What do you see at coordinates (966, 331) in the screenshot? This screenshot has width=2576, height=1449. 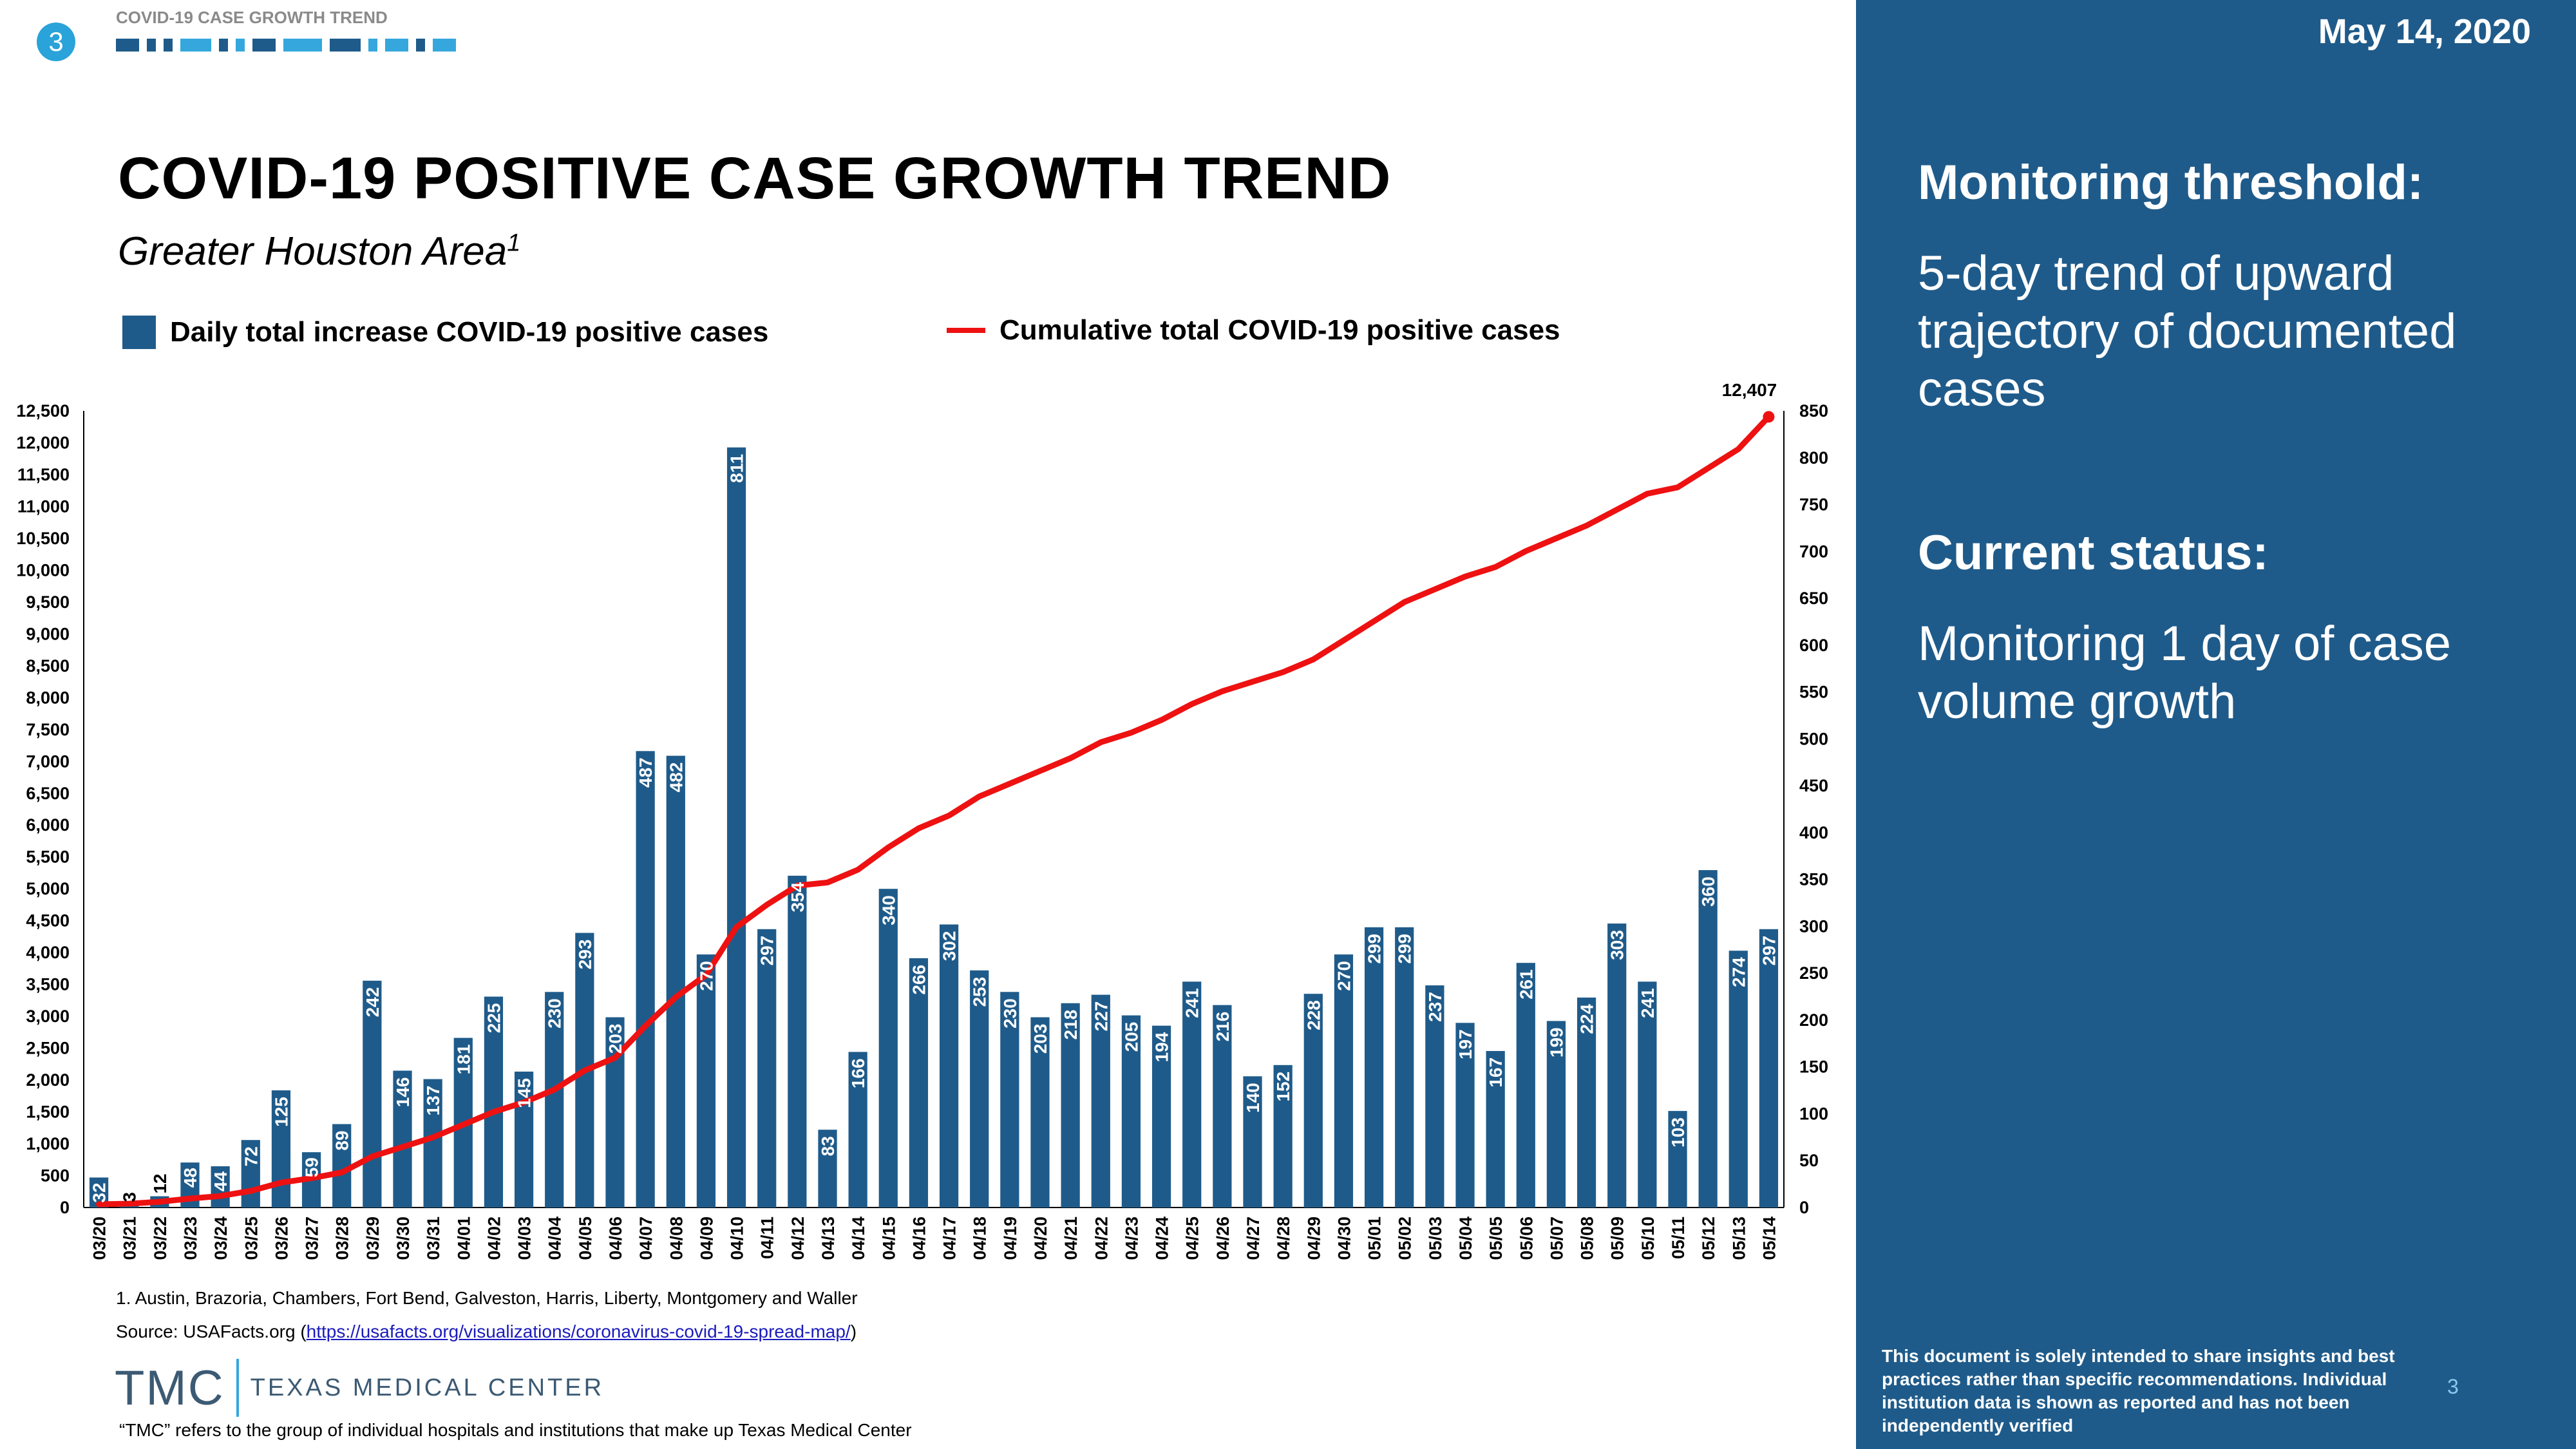 I see `legend-line-swatch` at bounding box center [966, 331].